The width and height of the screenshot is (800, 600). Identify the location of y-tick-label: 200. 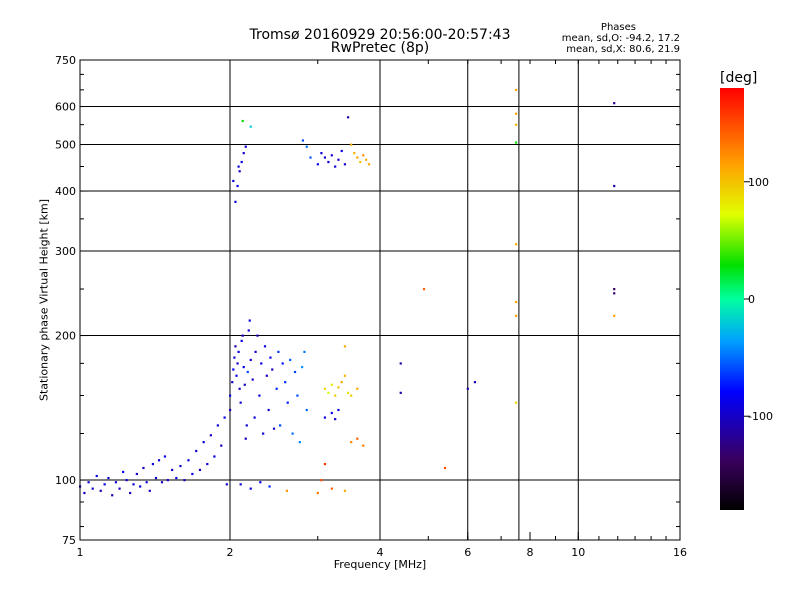
(65, 336).